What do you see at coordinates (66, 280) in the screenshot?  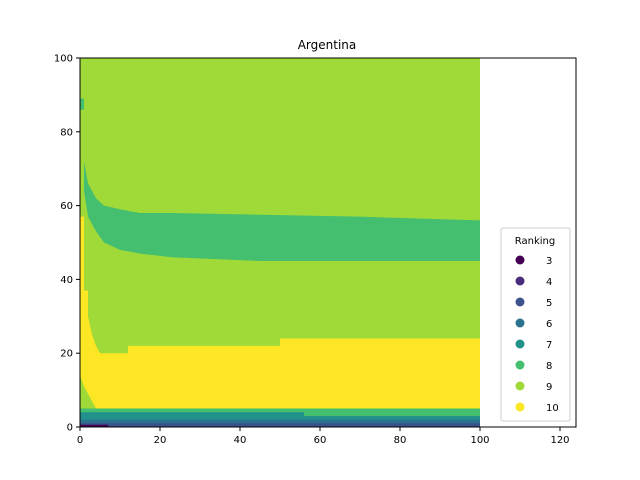 I see `y-tick-label: 40` at bounding box center [66, 280].